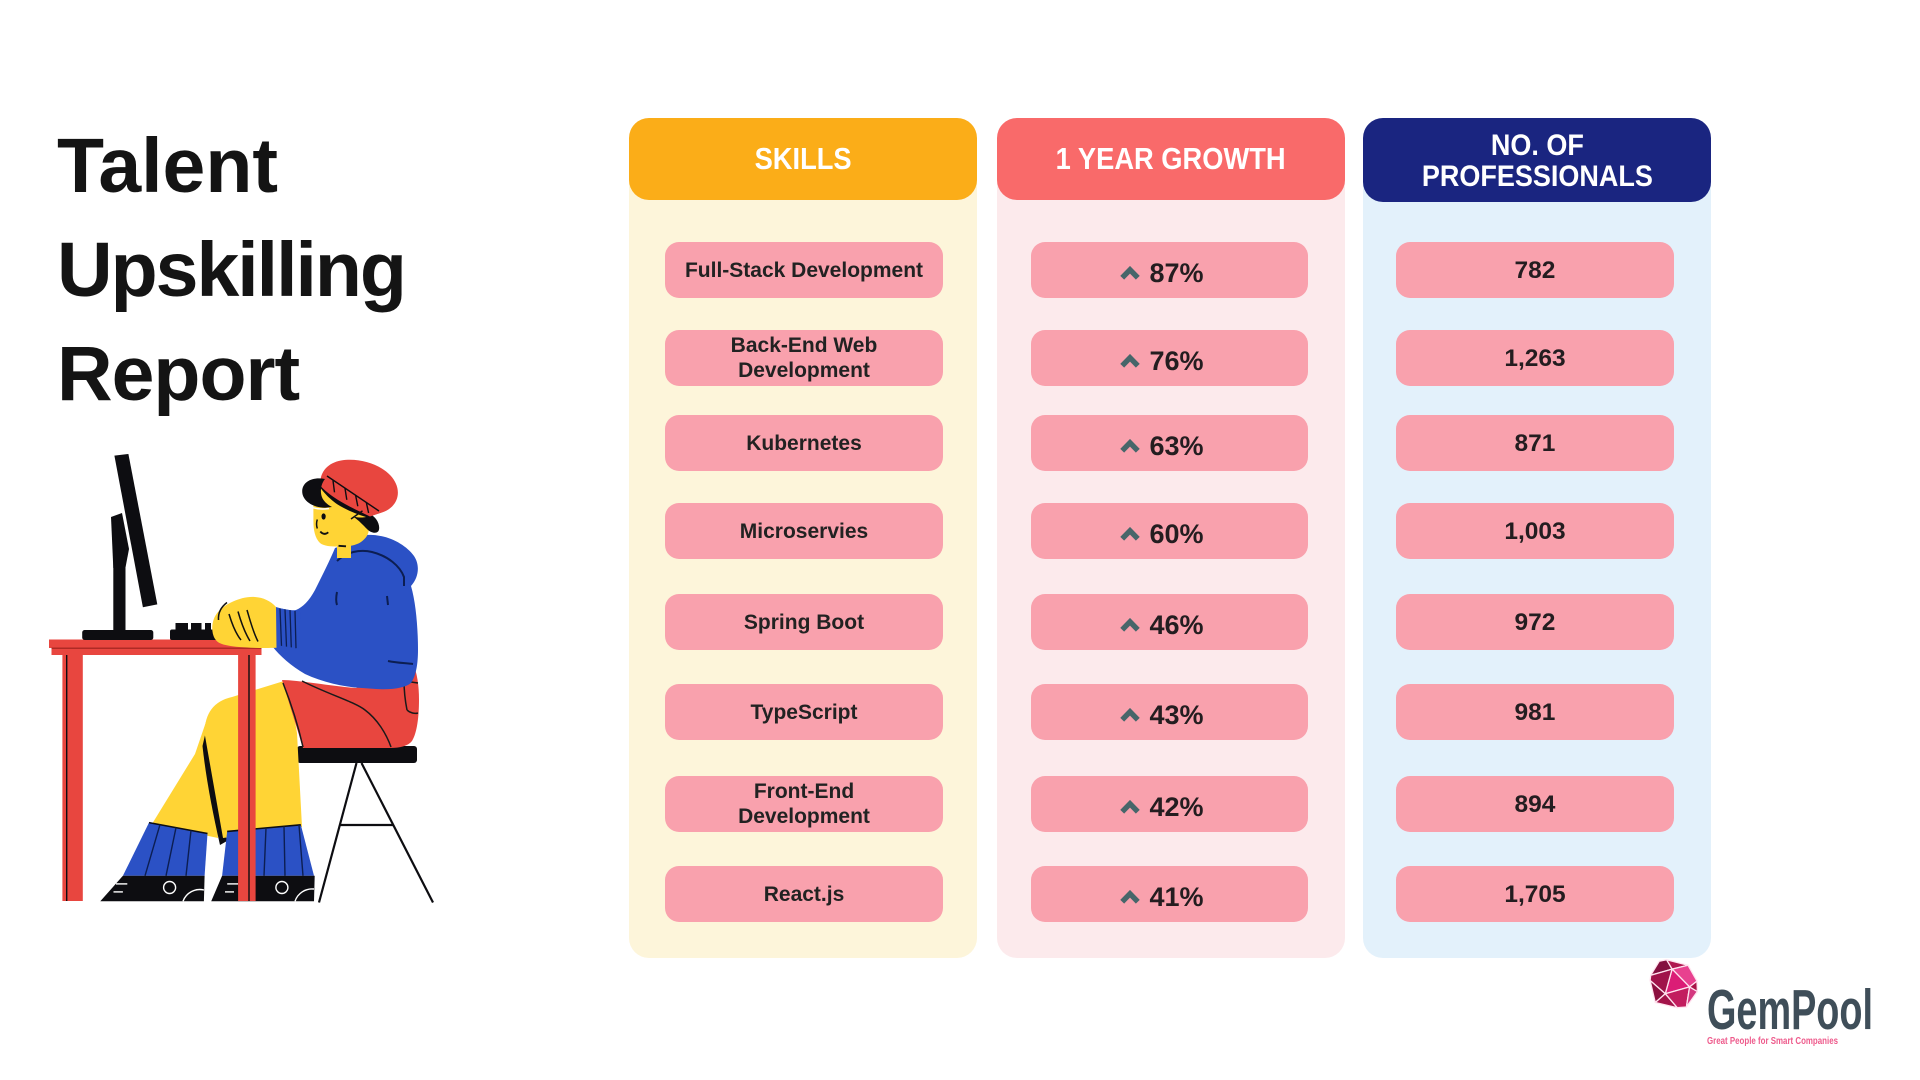 The height and width of the screenshot is (1080, 1920). What do you see at coordinates (1772, 1041) in the screenshot?
I see `svg-text:Great People for Smart Compani: Great People for Smart Companies` at bounding box center [1772, 1041].